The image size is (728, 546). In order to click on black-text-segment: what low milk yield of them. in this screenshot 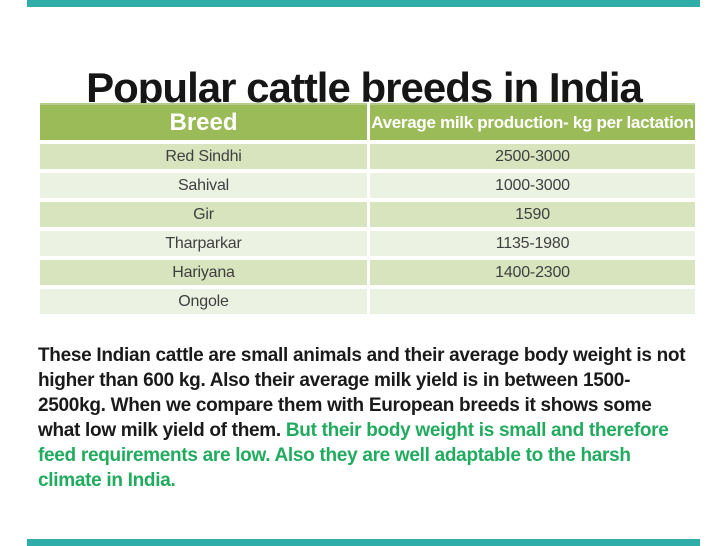, I will do `click(162, 430)`.